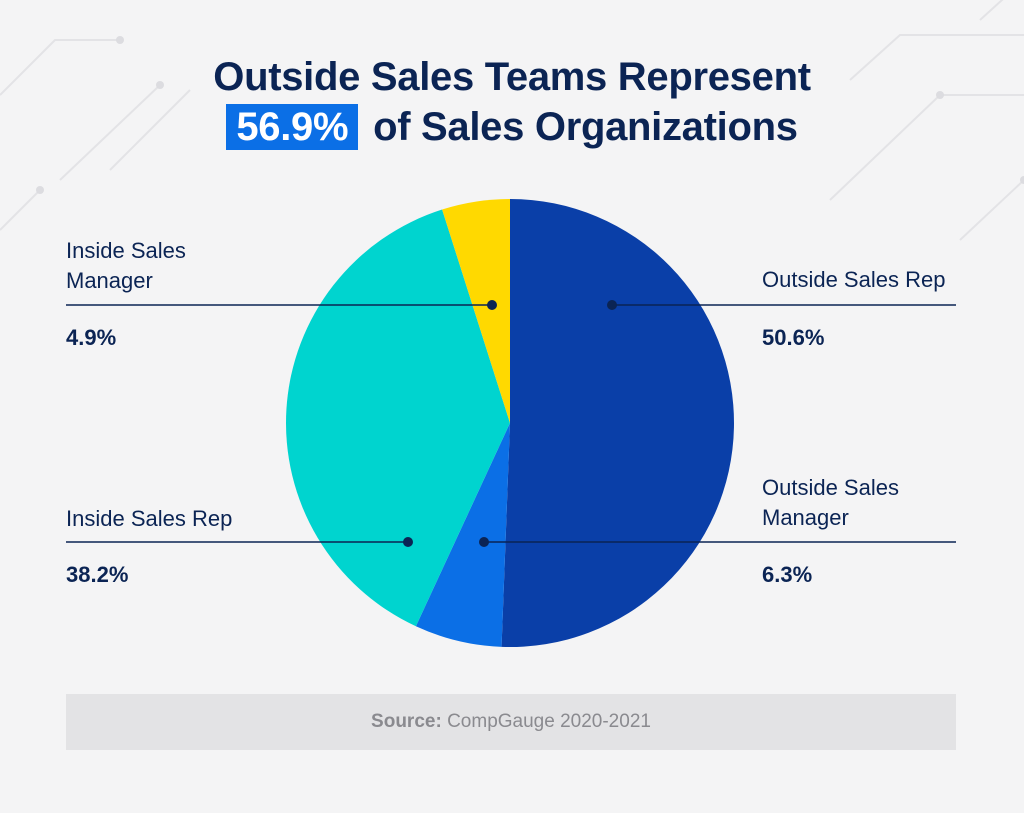 Image resolution: width=1024 pixels, height=813 pixels. What do you see at coordinates (585, 127) in the screenshot?
I see `title-line-2-text: of Sales Organizations` at bounding box center [585, 127].